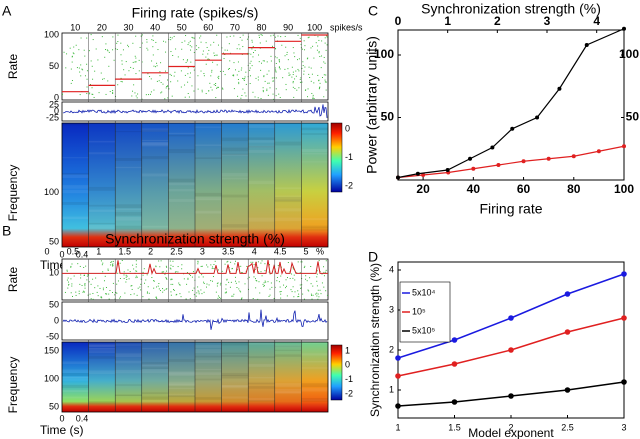 The image size is (640, 439). I want to click on x-tick-label: 60, so click(524, 189).